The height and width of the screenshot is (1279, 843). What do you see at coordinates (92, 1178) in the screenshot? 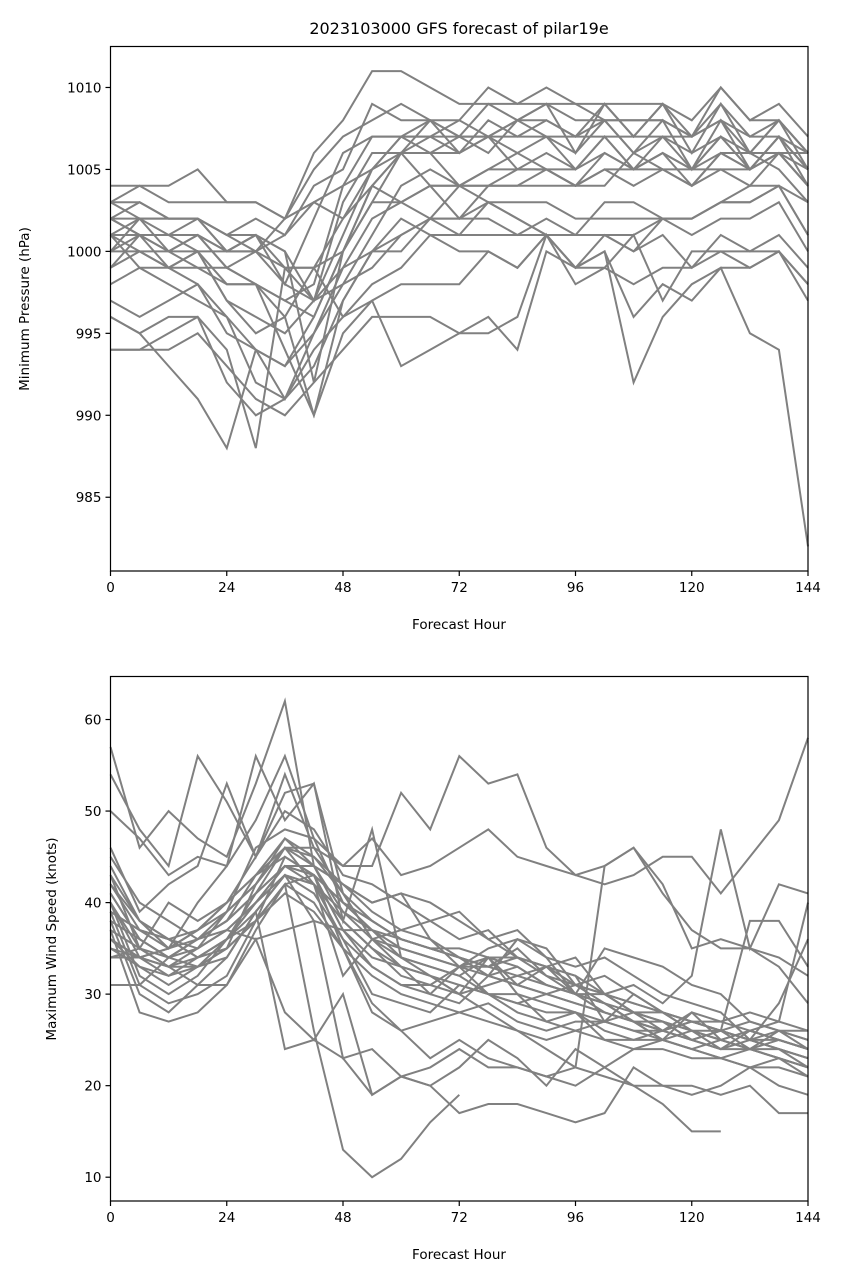
I see `wind-y-tick-label: 10` at bounding box center [92, 1178].